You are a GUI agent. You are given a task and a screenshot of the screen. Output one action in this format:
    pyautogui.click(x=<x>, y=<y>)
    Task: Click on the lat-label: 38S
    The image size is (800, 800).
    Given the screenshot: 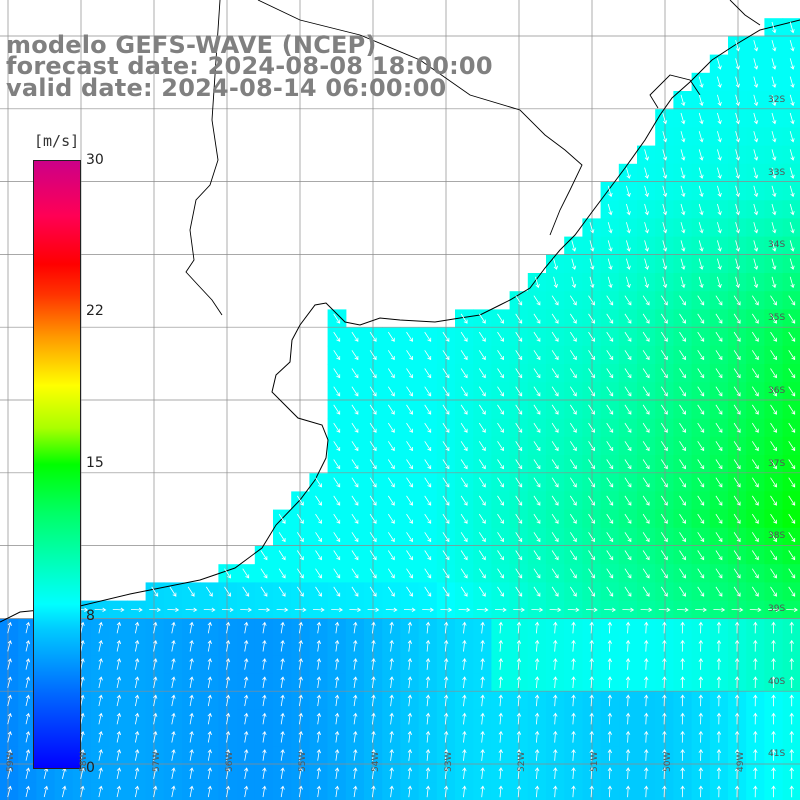 What is the action you would take?
    pyautogui.click(x=777, y=536)
    